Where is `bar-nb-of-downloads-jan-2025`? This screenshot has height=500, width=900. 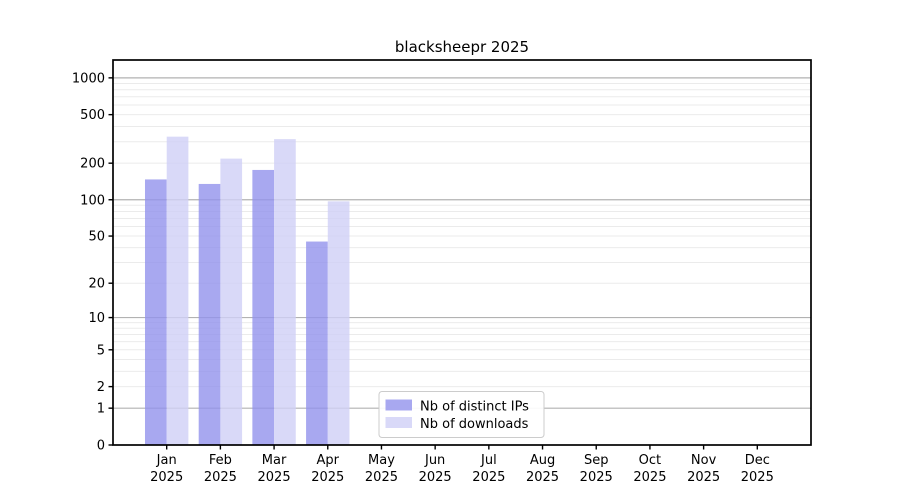 bar-nb-of-downloads-jan-2025 is located at coordinates (177, 291).